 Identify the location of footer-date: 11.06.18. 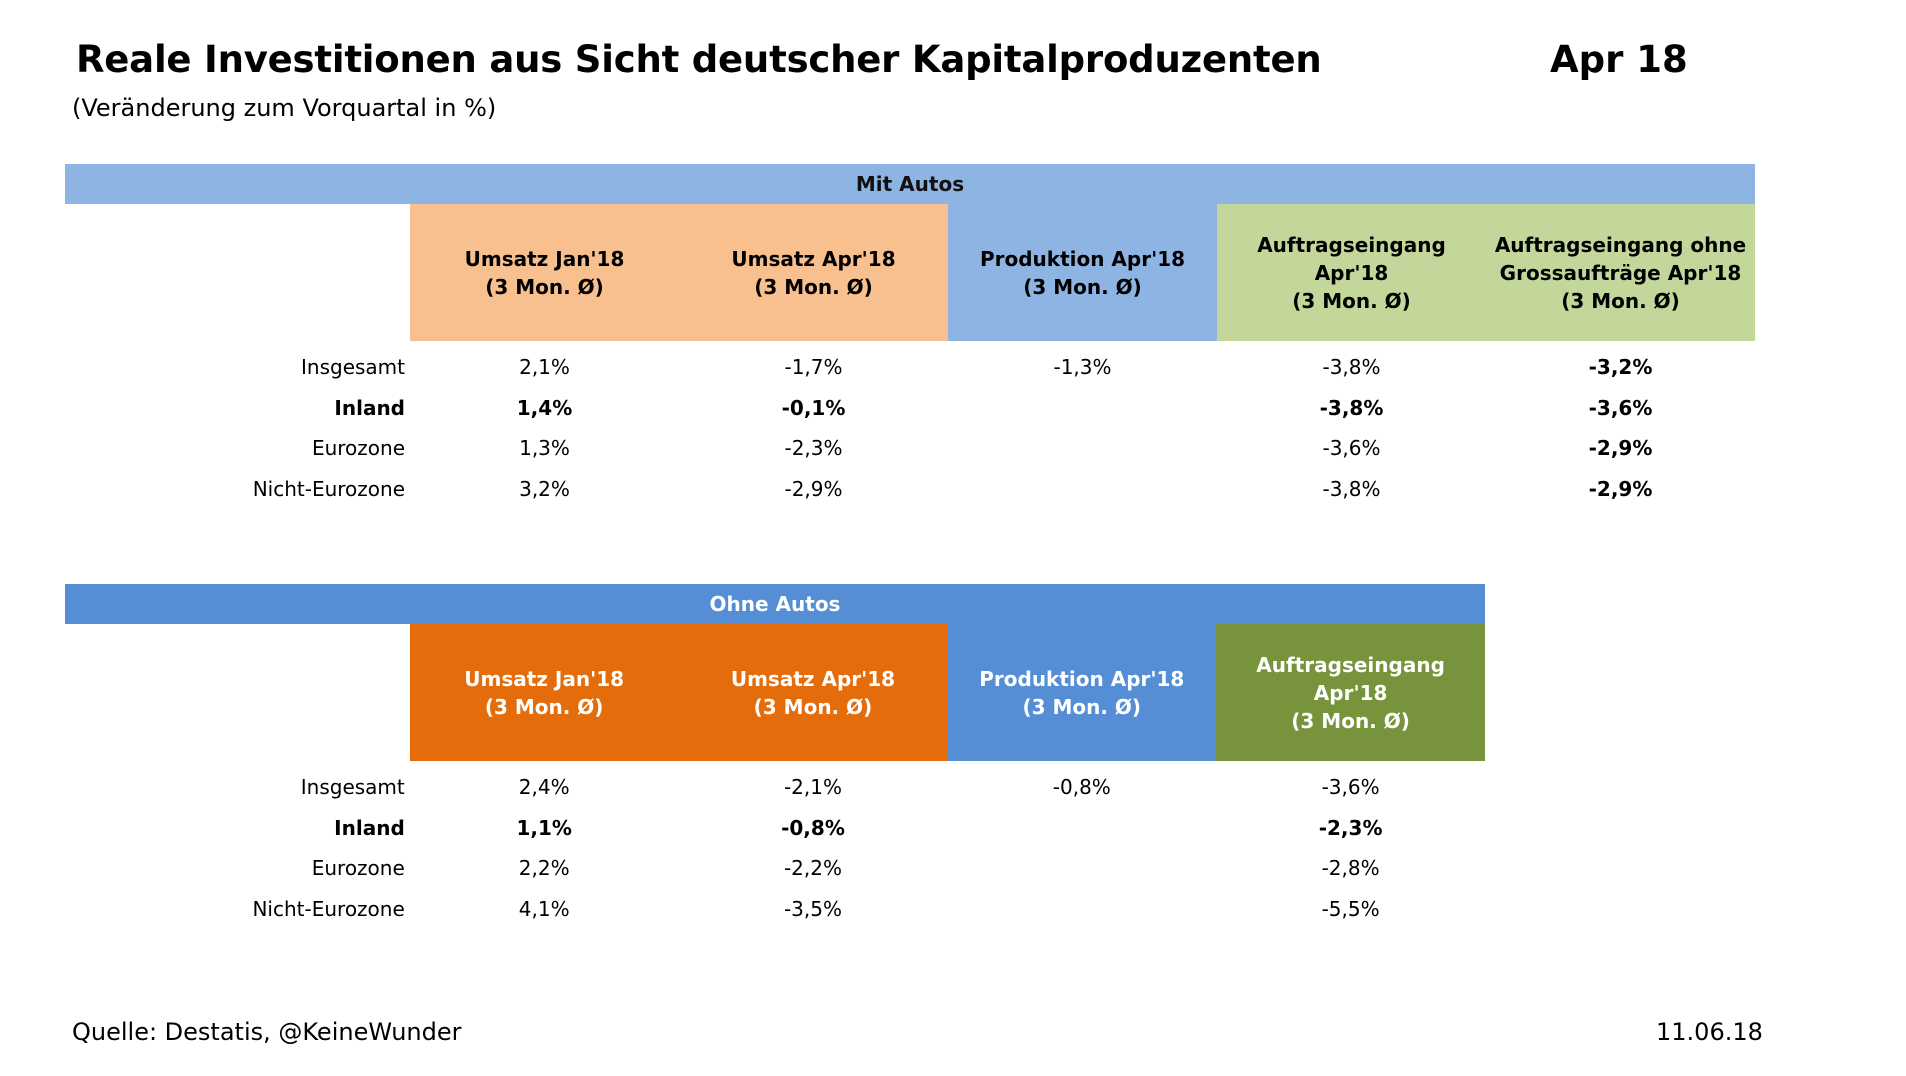
(1709, 1032).